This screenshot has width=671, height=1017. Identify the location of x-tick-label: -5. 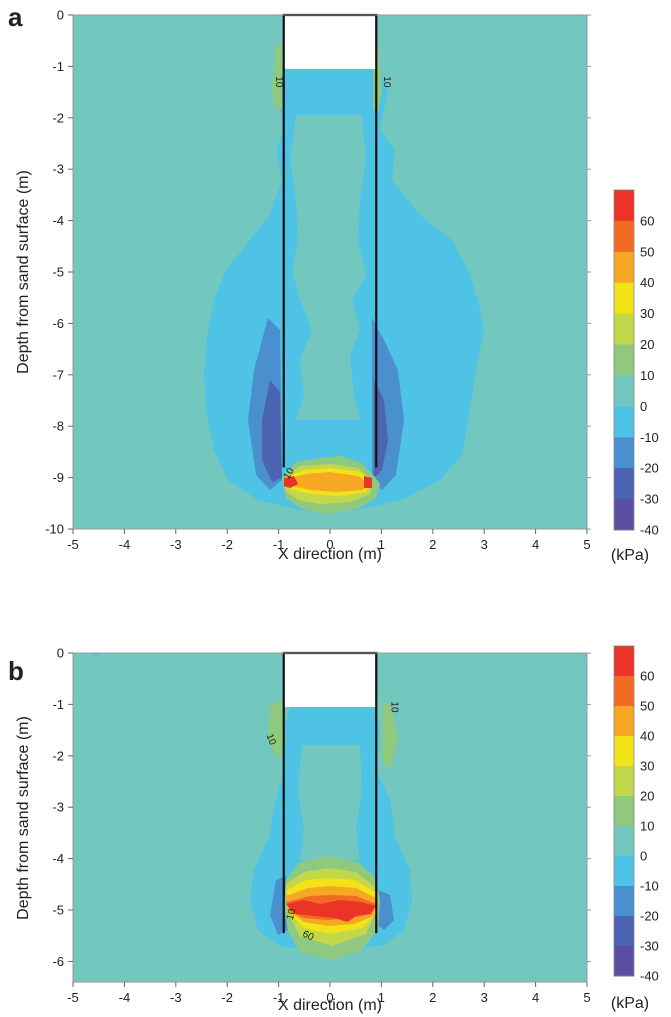
(73, 544).